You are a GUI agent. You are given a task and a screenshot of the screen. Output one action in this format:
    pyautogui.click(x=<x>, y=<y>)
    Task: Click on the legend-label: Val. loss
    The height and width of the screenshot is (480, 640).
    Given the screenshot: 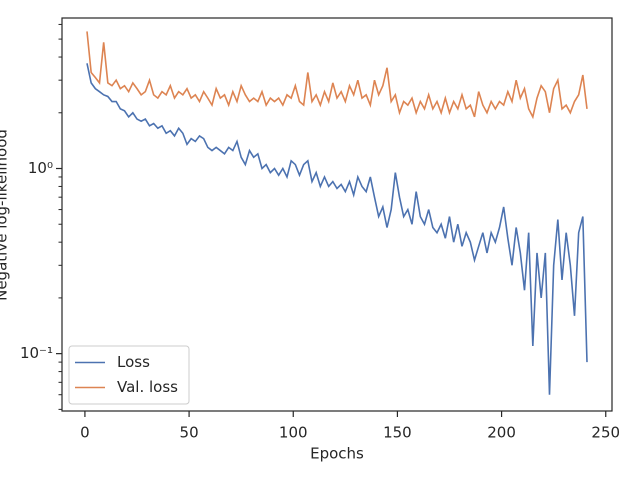 What is the action you would take?
    pyautogui.click(x=147, y=387)
    